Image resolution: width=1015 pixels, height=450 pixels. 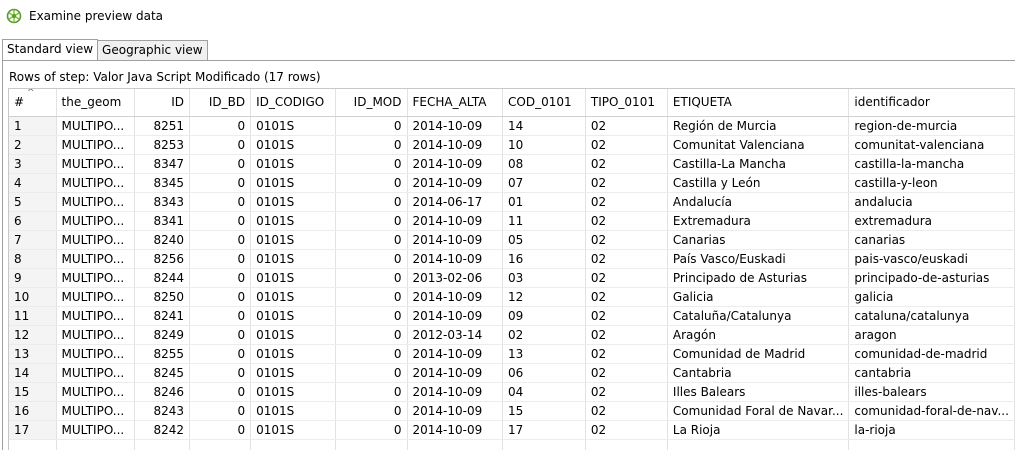 What do you see at coordinates (758, 221) in the screenshot?
I see `cell-etiqueta: Extremadura` at bounding box center [758, 221].